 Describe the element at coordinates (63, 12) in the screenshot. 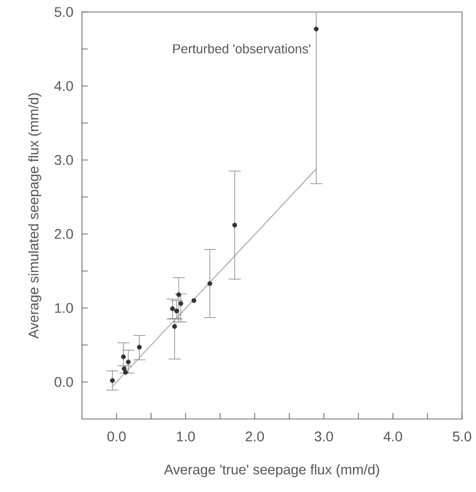

I see `y-tick-label: 5.0` at that location.